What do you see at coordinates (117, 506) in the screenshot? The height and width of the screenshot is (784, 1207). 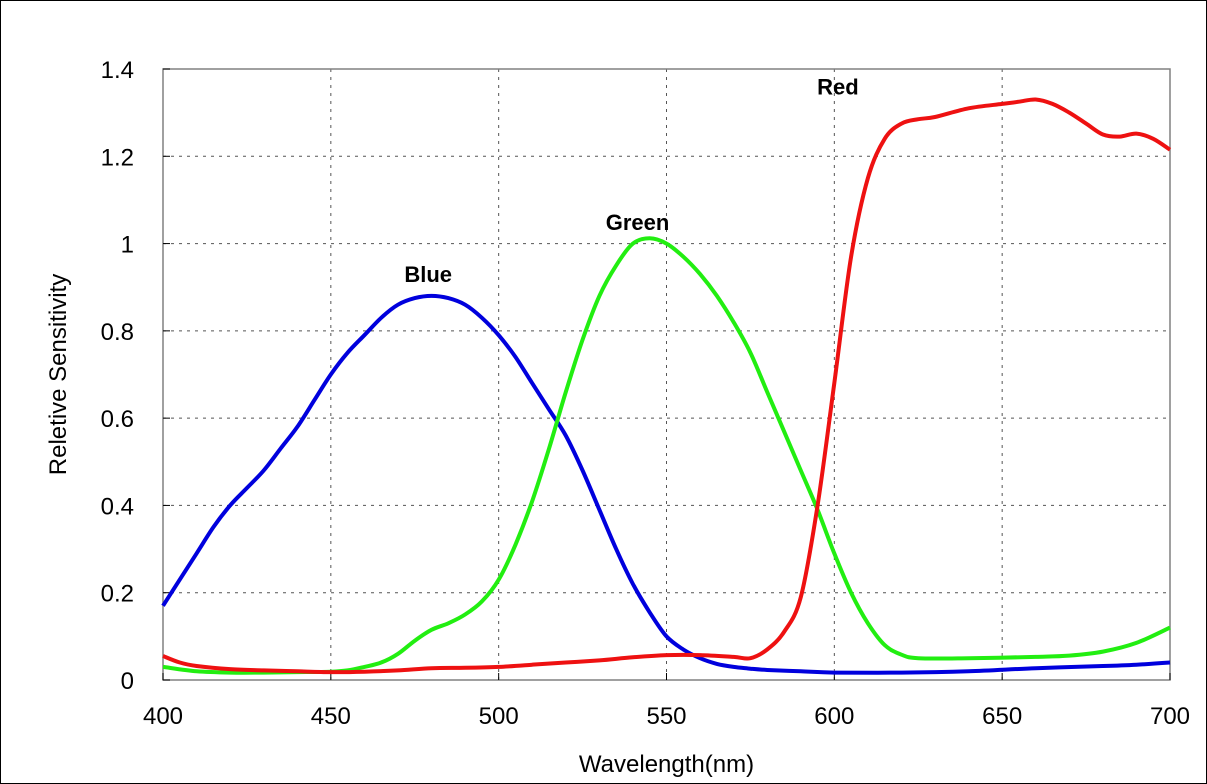 I see `y-tick-label: 0.4` at bounding box center [117, 506].